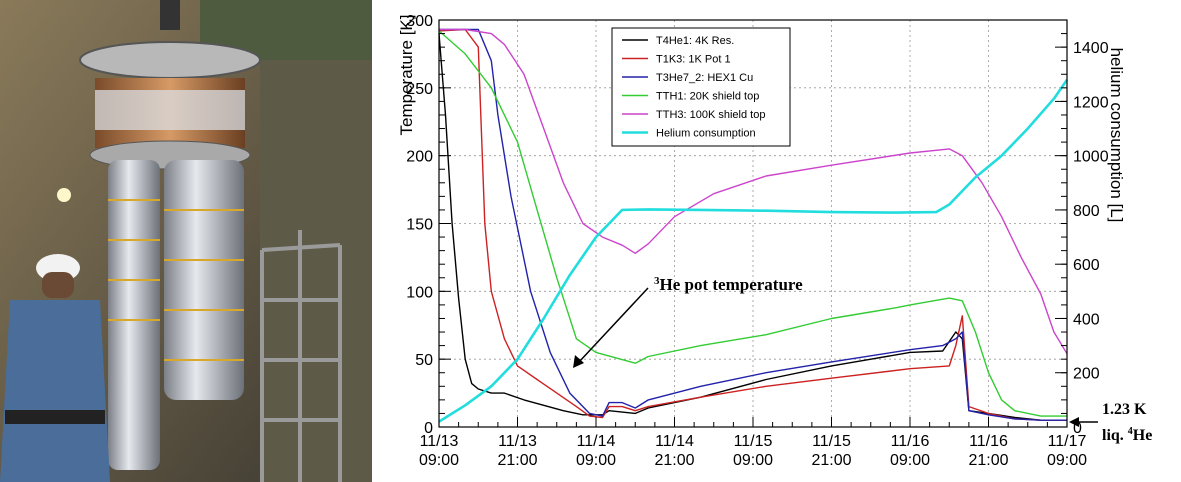 This screenshot has width=1181, height=482. I want to click on y2-axis-title: helium consumption [L], so click(1116, 135).